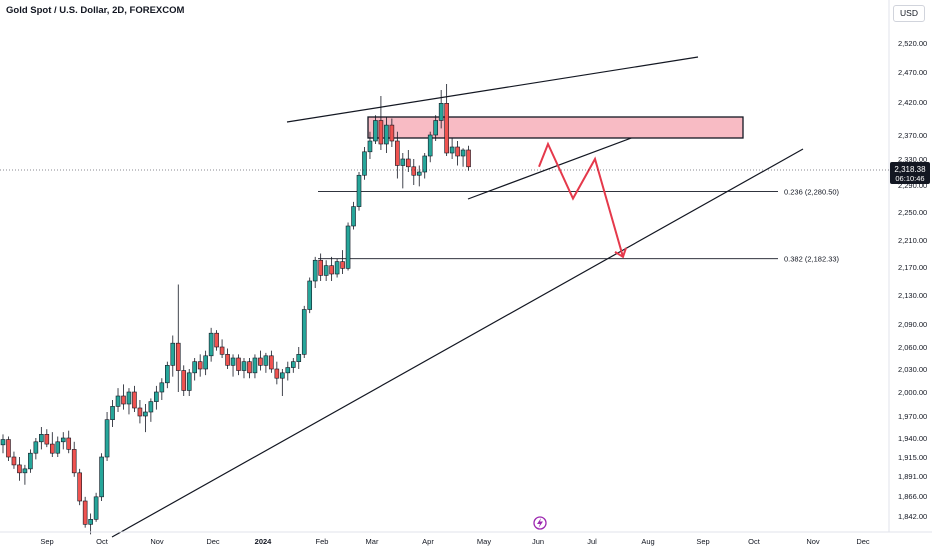 The width and height of the screenshot is (932, 555). I want to click on fib-level-label: 0.382 (2,182.33), so click(812, 259).